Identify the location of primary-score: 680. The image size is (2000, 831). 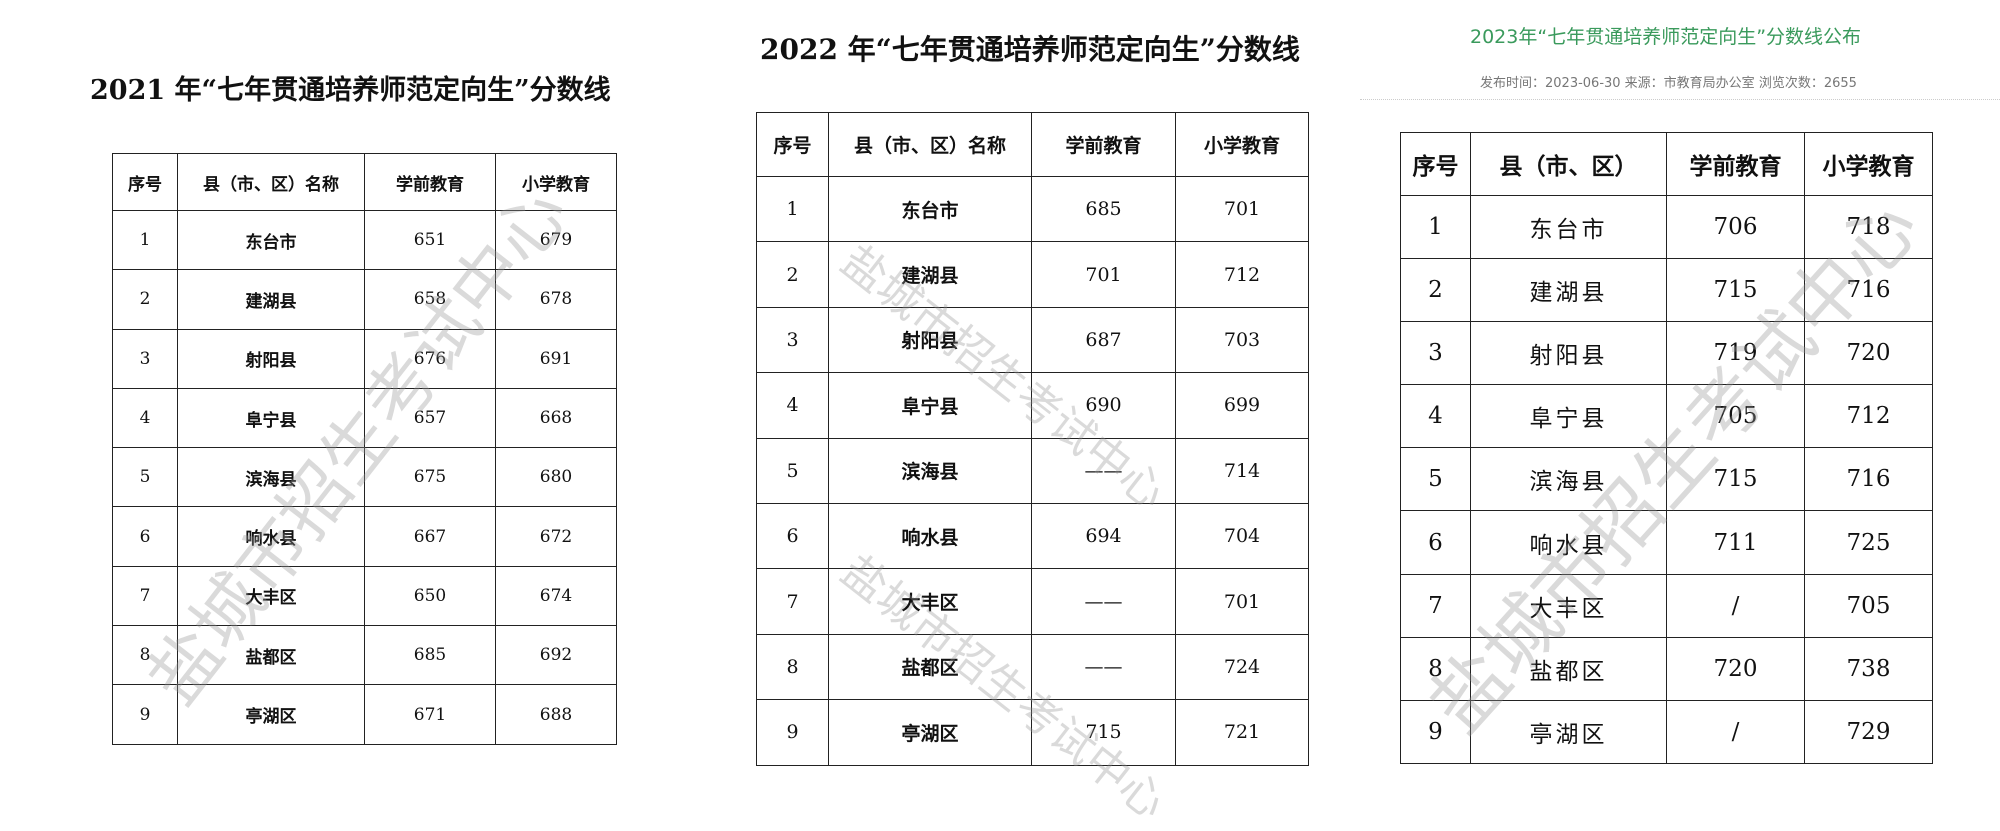
(556, 477).